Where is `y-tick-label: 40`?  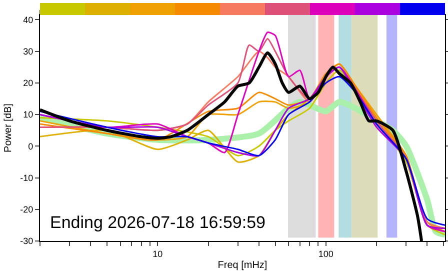 y-tick-label: 40 is located at coordinates (28, 19).